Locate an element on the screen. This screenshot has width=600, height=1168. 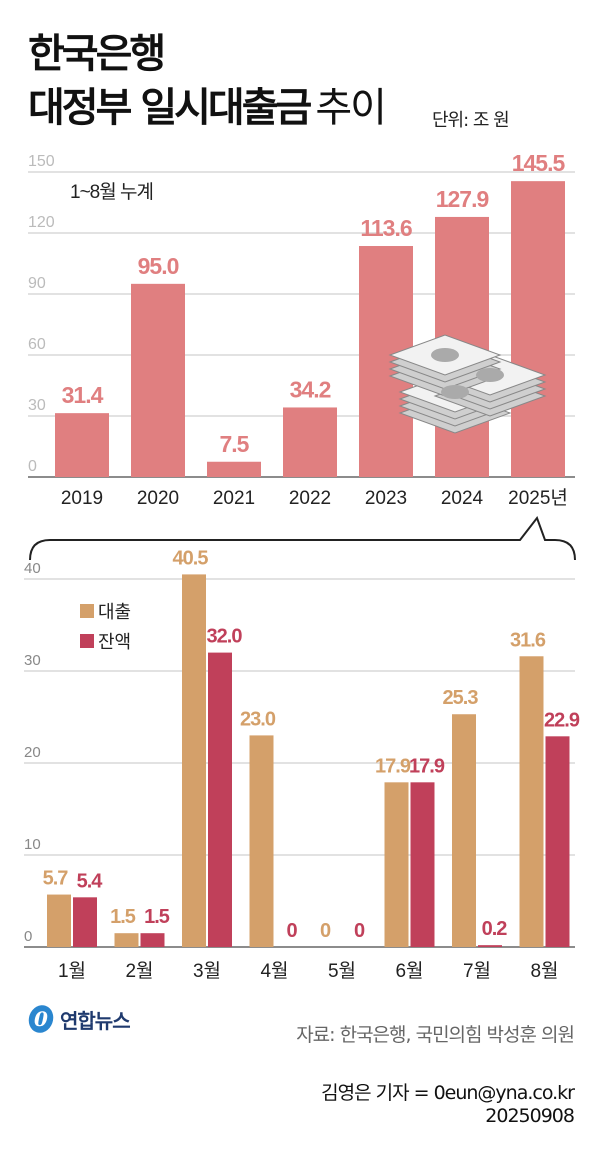
y-tick-label: 60 is located at coordinates (37, 344).